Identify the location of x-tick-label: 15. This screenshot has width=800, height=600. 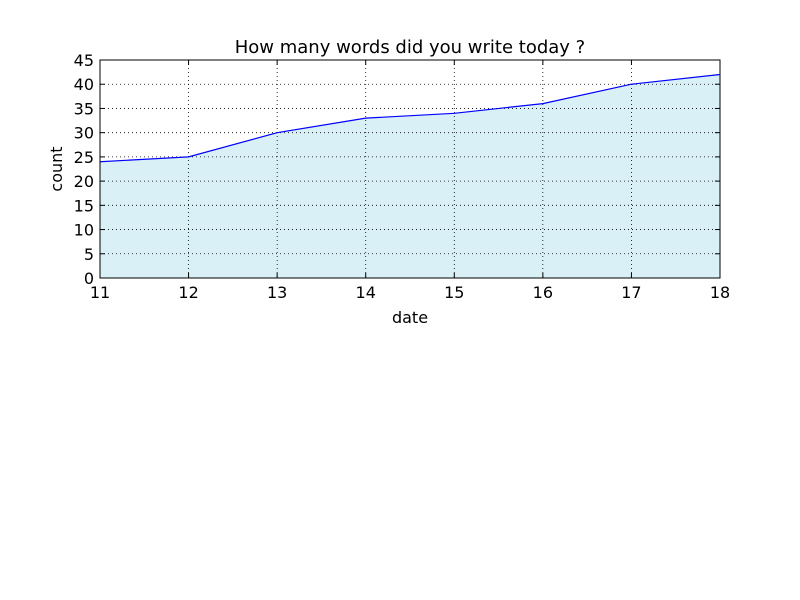
(454, 292).